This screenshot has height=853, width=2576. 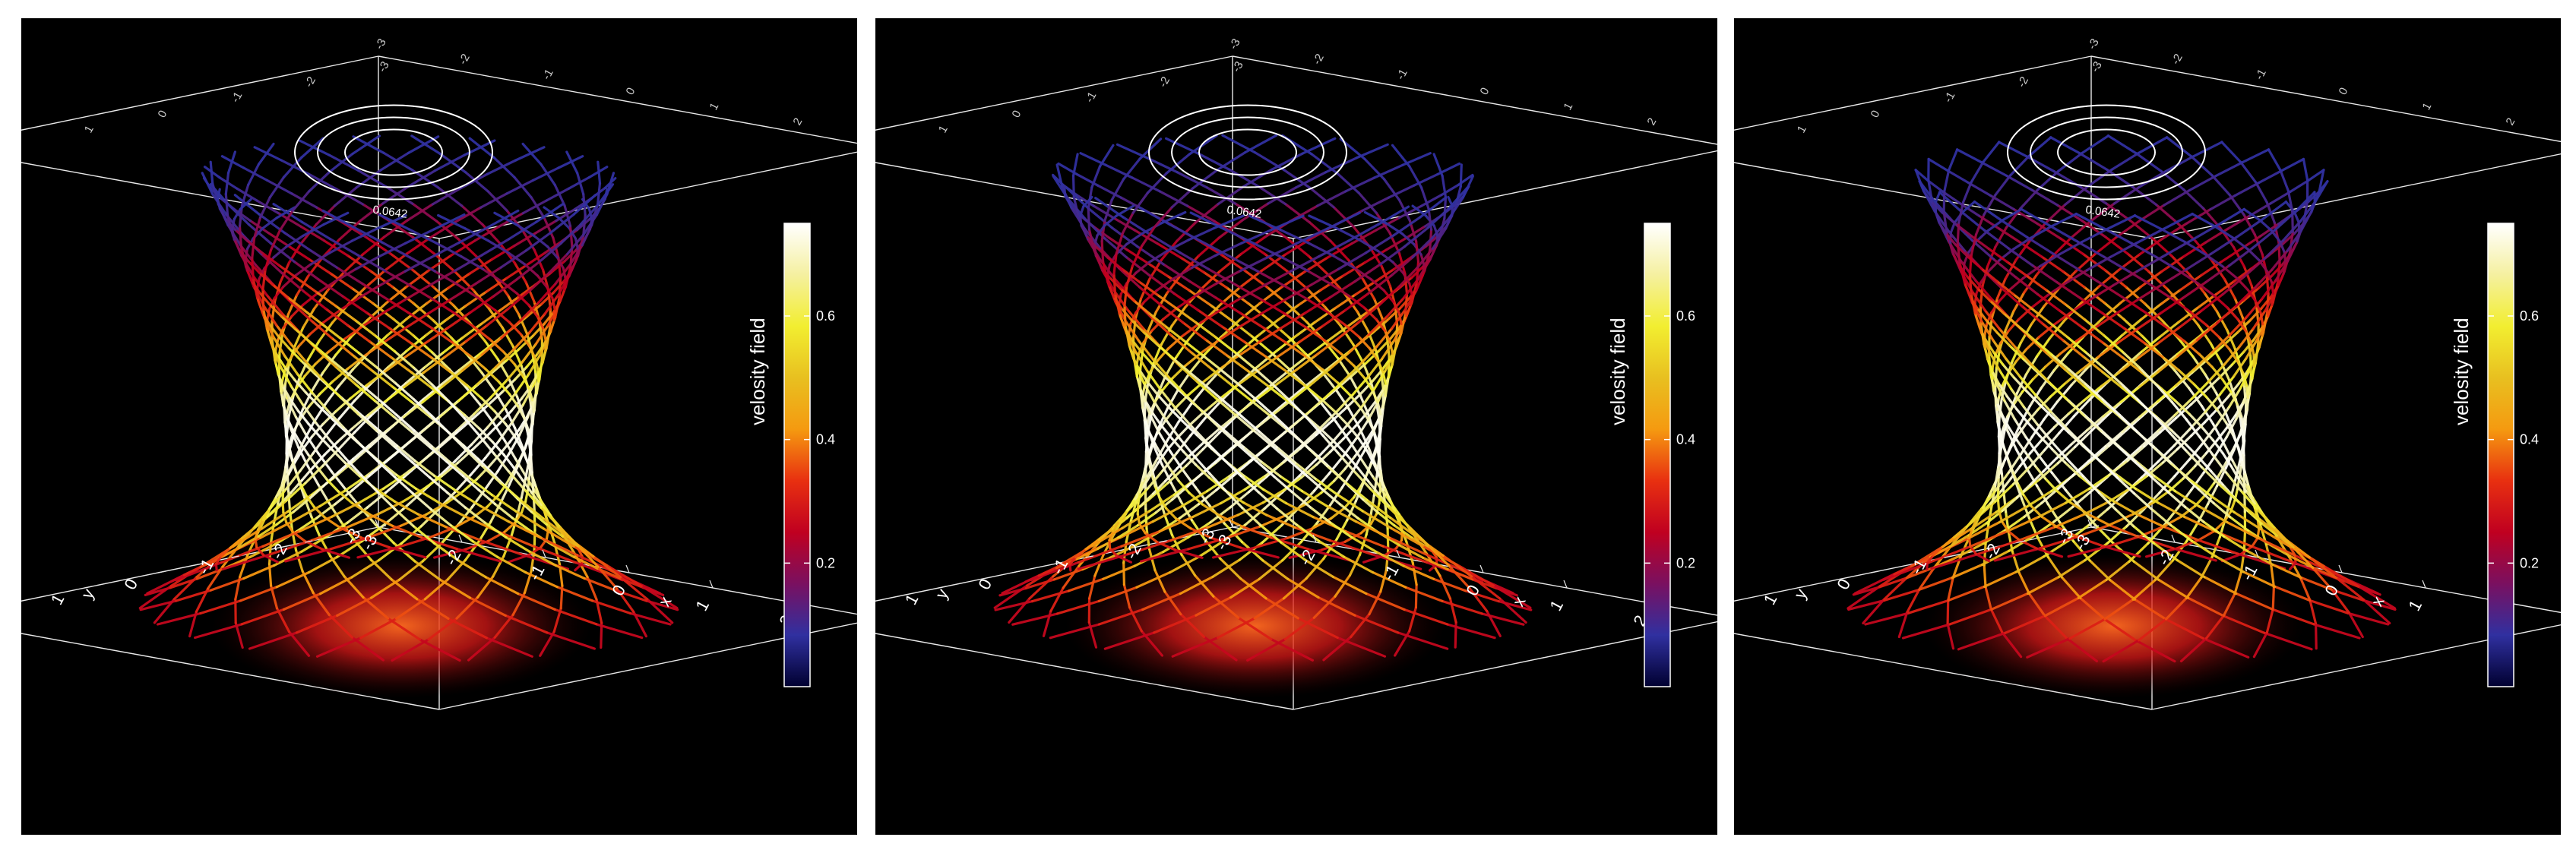 I want to click on top-y-tick-label: 2, so click(x=22, y=144).